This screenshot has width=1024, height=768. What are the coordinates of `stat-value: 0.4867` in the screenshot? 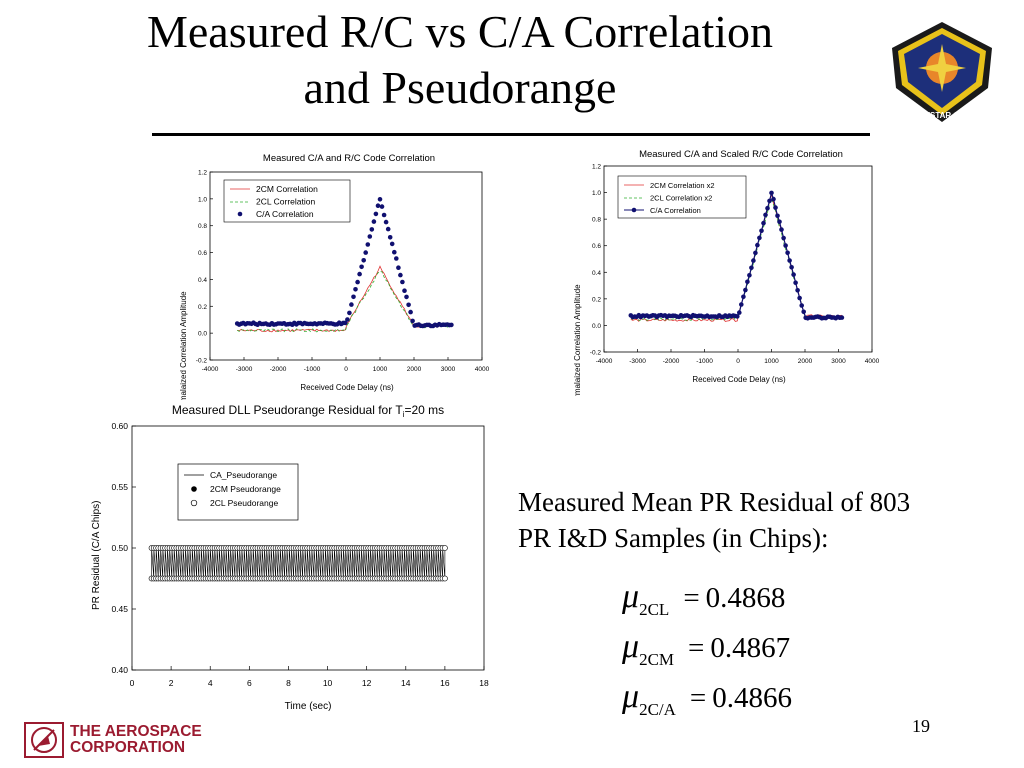 It's located at (750, 648).